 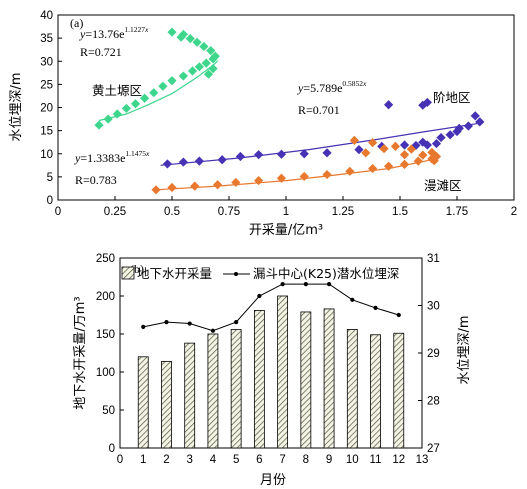 I want to click on b-y-tick-label: 200, so click(x=105, y=297).